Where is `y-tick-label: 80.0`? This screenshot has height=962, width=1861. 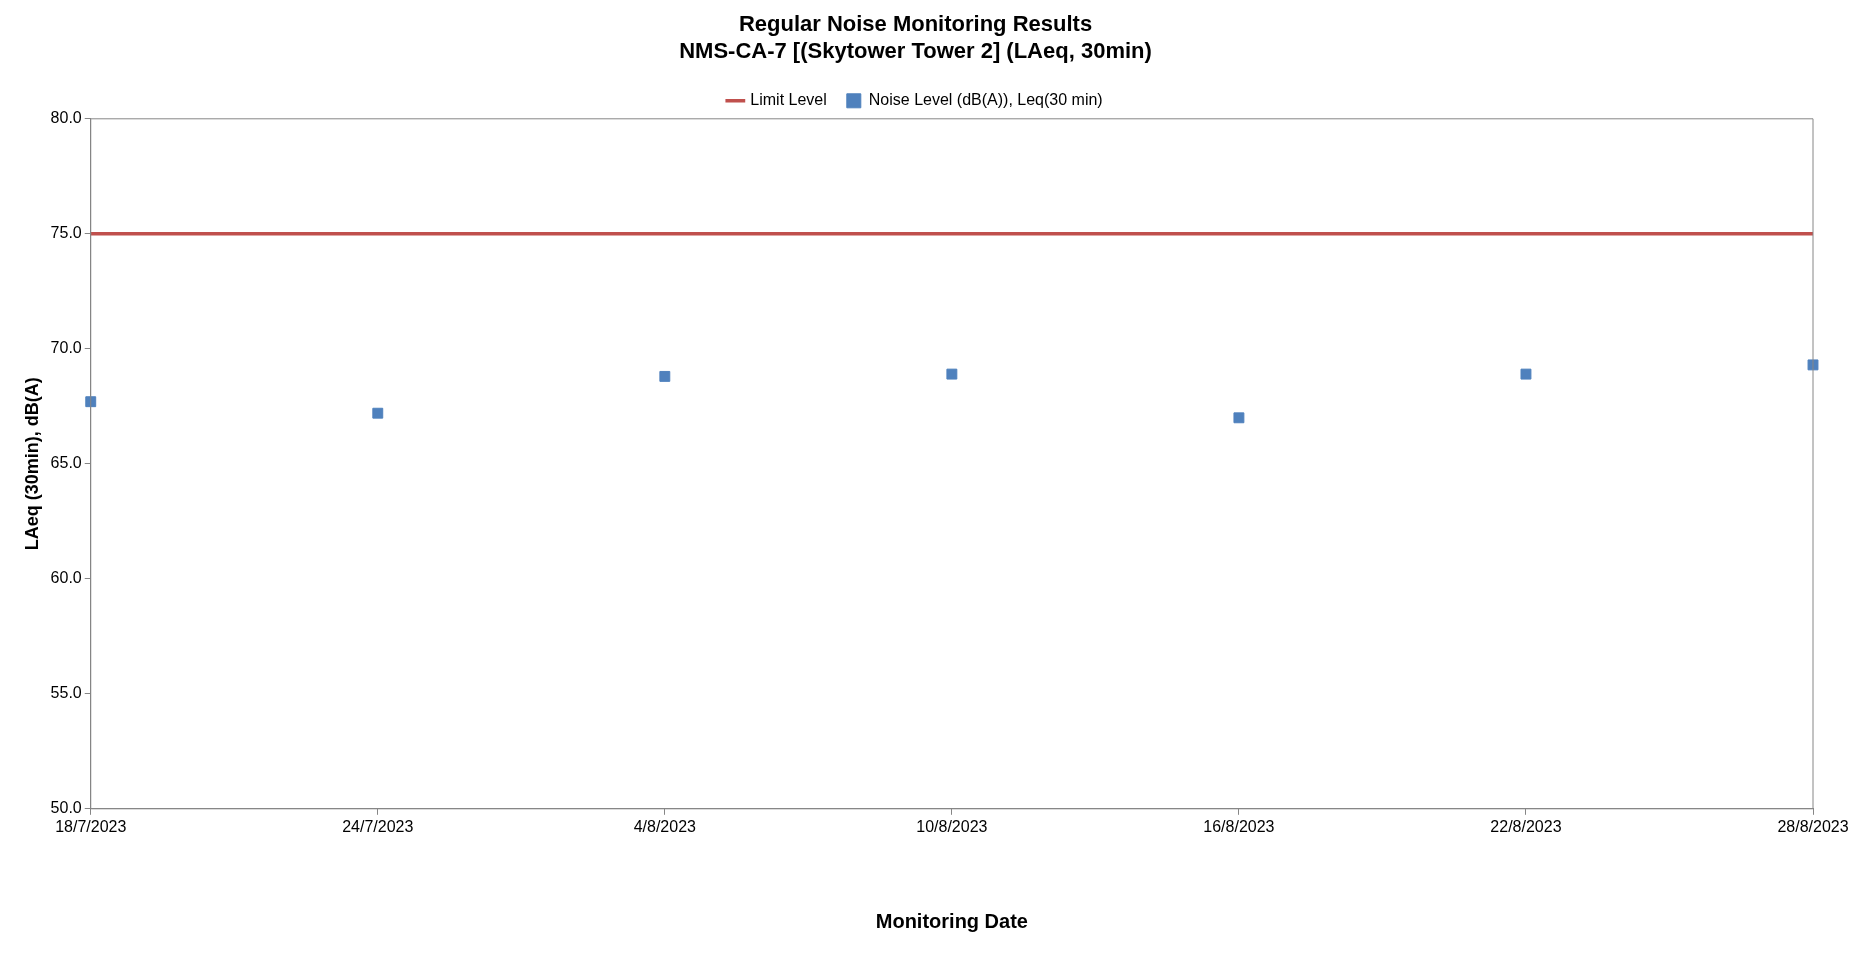
y-tick-label: 80.0 is located at coordinates (66, 118).